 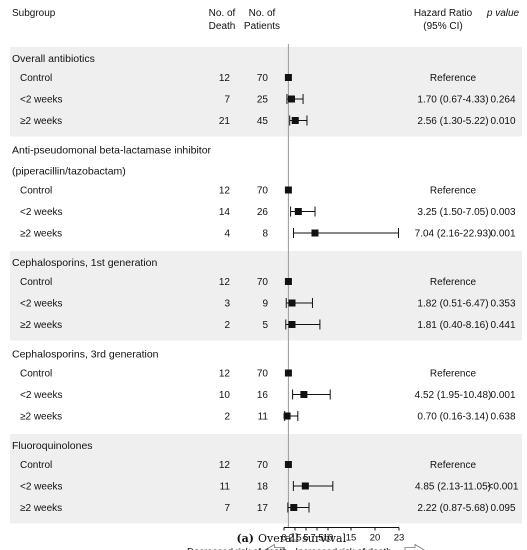 What do you see at coordinates (263, 417) in the screenshot?
I see `patients-value: 11` at bounding box center [263, 417].